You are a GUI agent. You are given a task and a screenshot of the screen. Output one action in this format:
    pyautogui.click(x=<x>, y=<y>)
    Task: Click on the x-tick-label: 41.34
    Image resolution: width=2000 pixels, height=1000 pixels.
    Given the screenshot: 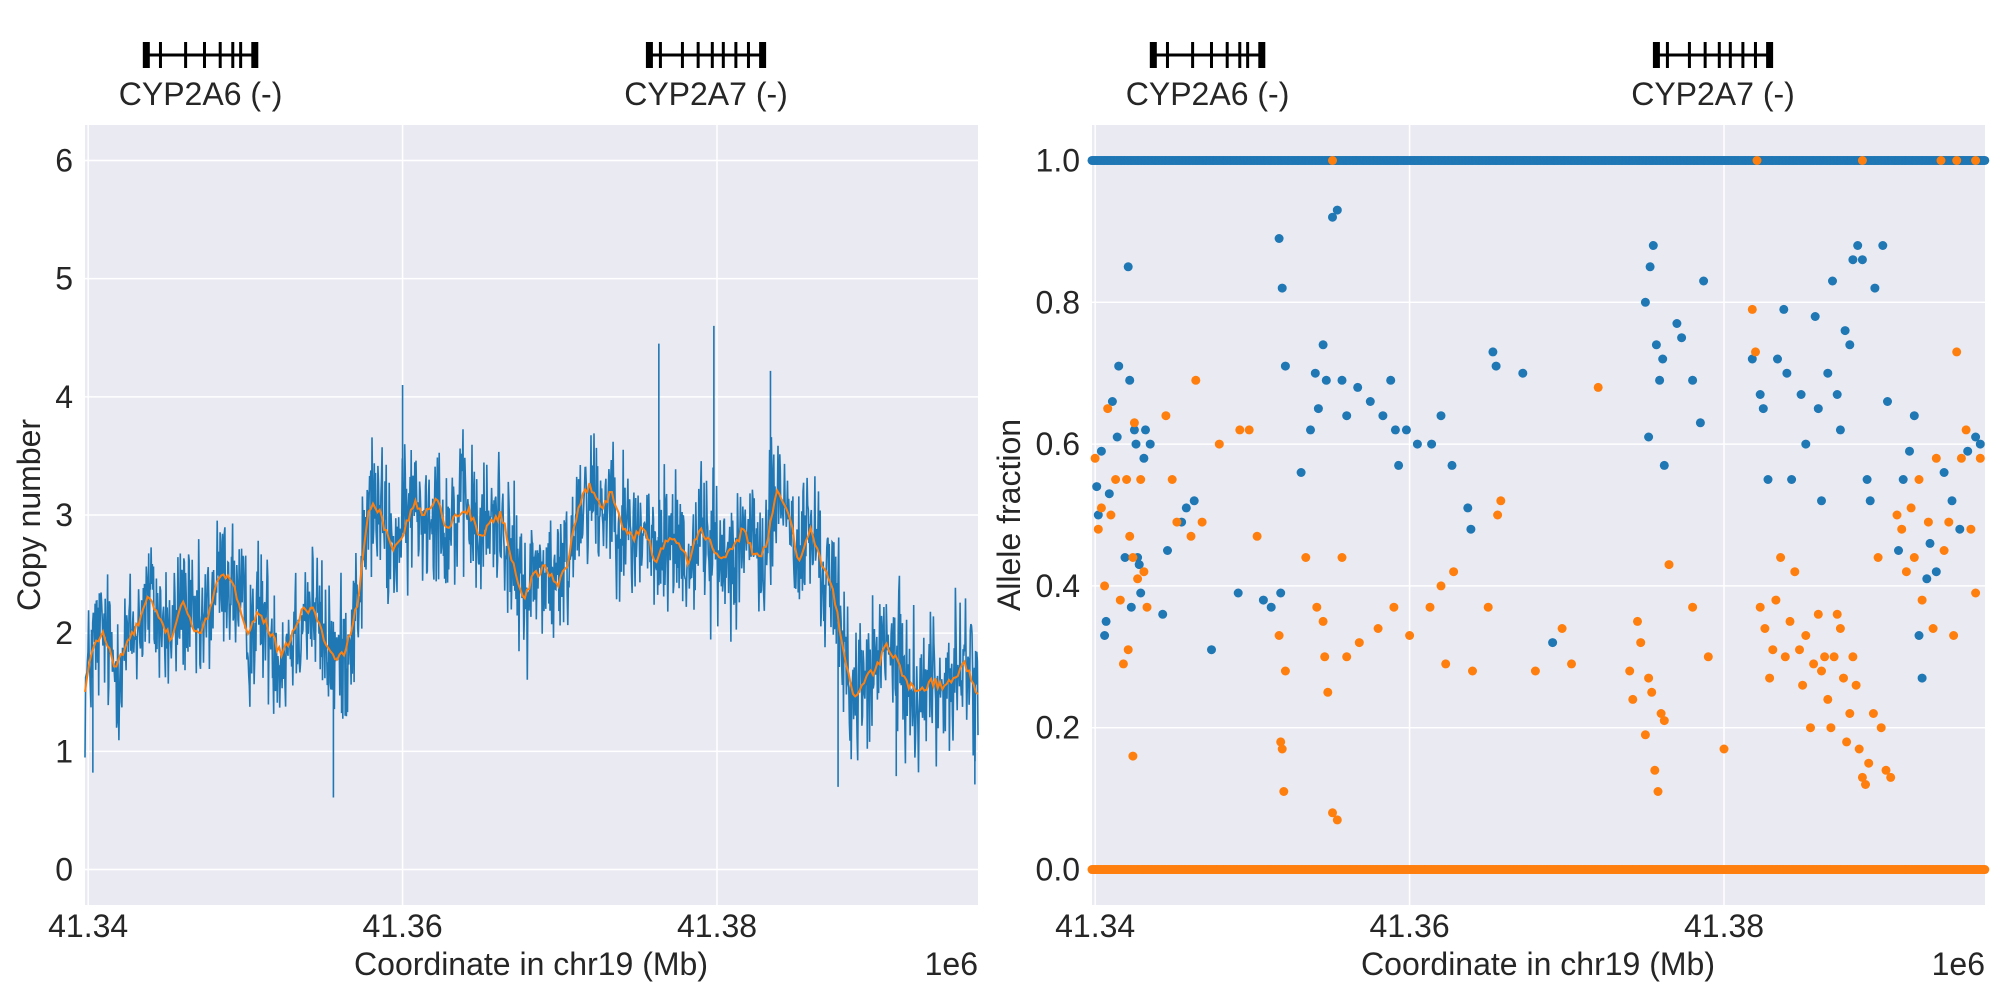 What is the action you would take?
    pyautogui.click(x=1095, y=926)
    